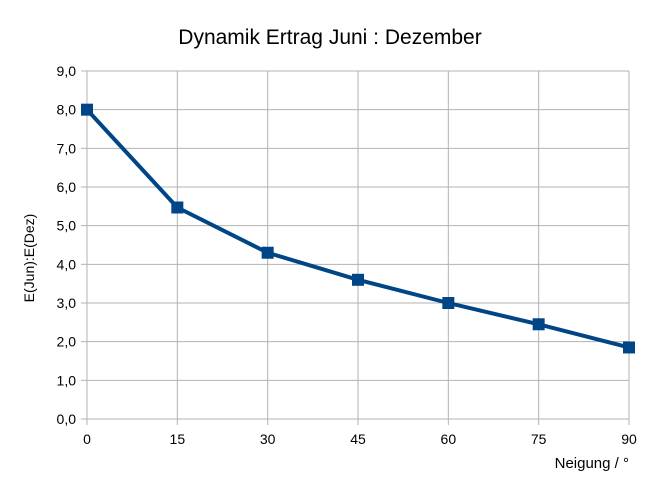  What do you see at coordinates (358, 439) in the screenshot?
I see `x-tick-label: 45` at bounding box center [358, 439].